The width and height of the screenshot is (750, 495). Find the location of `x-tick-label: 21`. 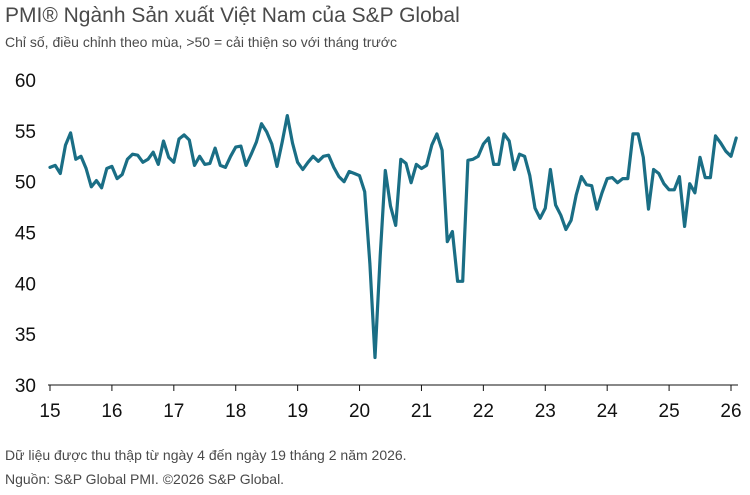

x-tick-label: 21 is located at coordinates (421, 411).